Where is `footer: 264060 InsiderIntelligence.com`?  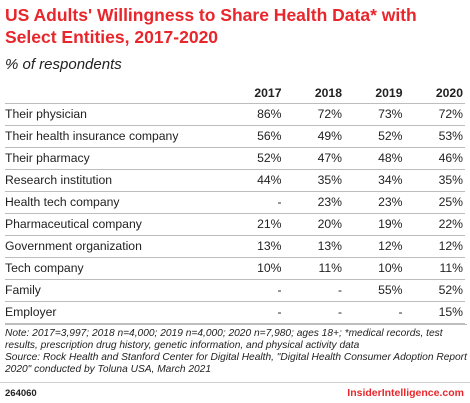
footer: 264060 InsiderIntelligence.com is located at coordinates (235, 392).